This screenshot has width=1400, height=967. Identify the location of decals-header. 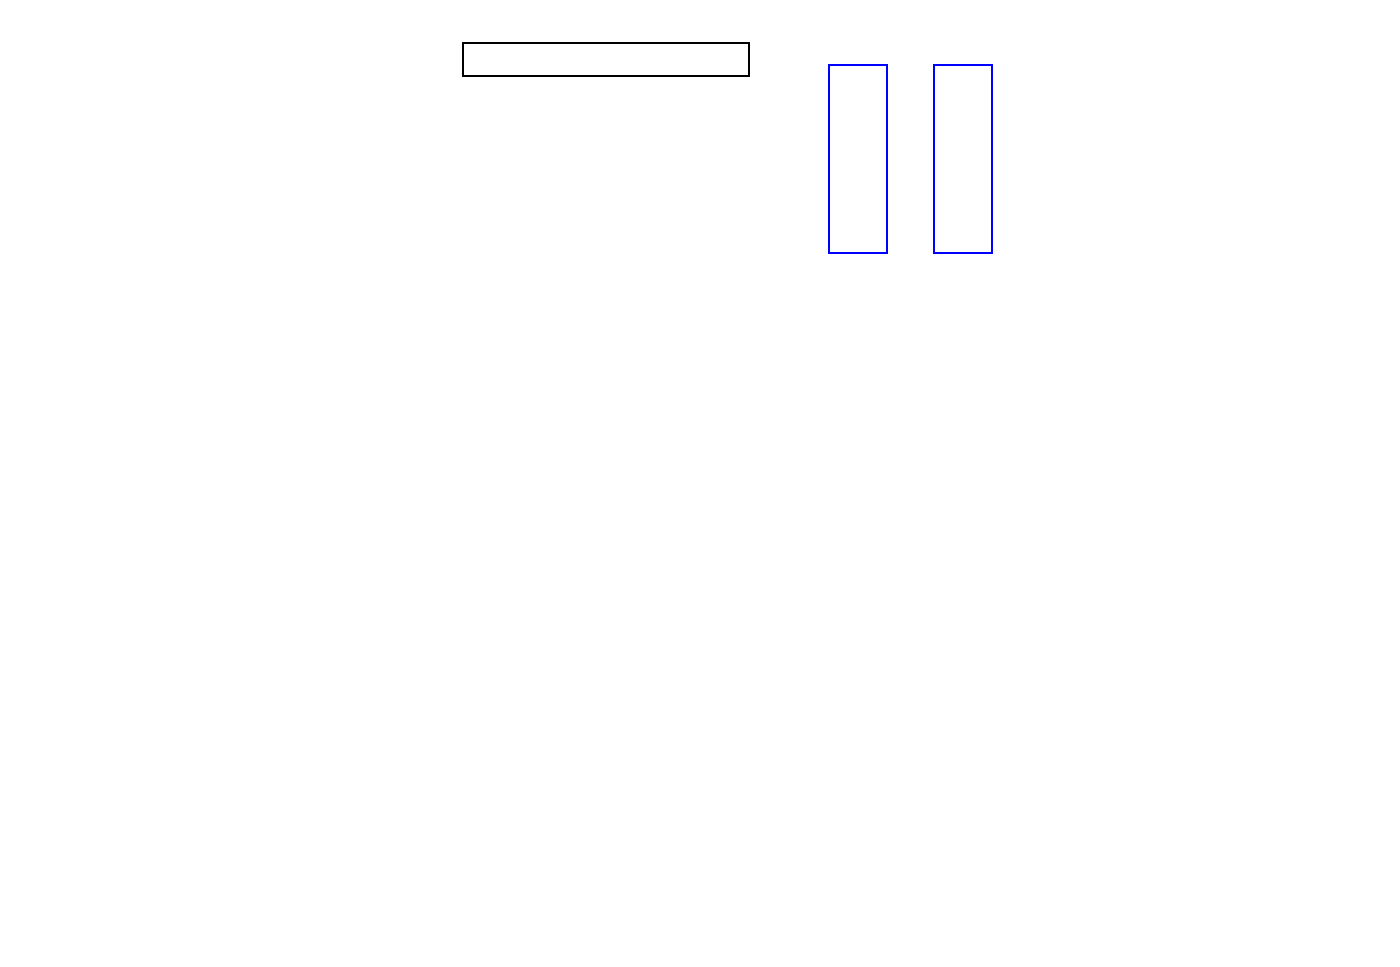
(76, 499).